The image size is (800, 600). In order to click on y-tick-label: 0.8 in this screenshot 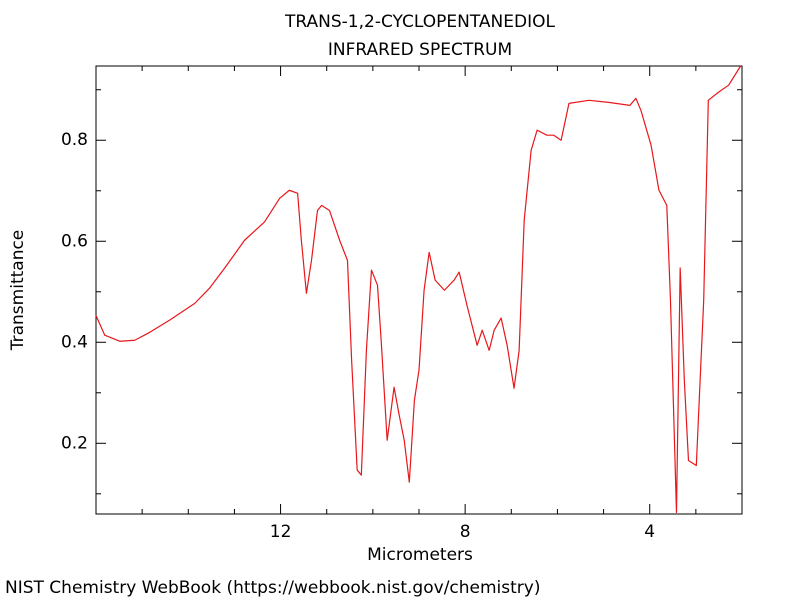, I will do `click(74, 140)`.